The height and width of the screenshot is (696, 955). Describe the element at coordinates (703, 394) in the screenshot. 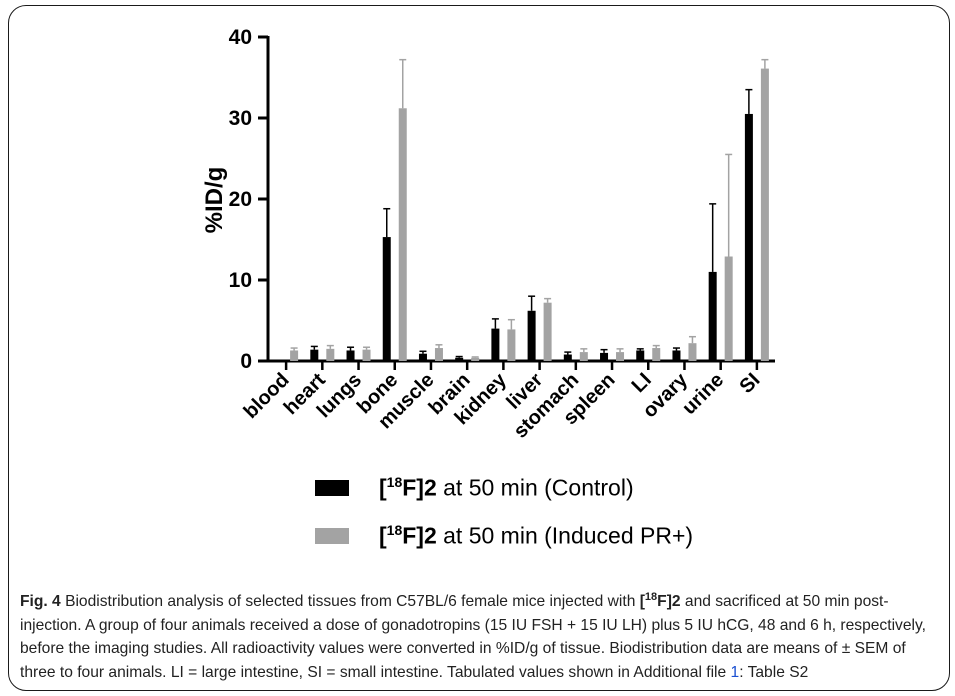

I see `x-tick-label-urine: urine` at that location.